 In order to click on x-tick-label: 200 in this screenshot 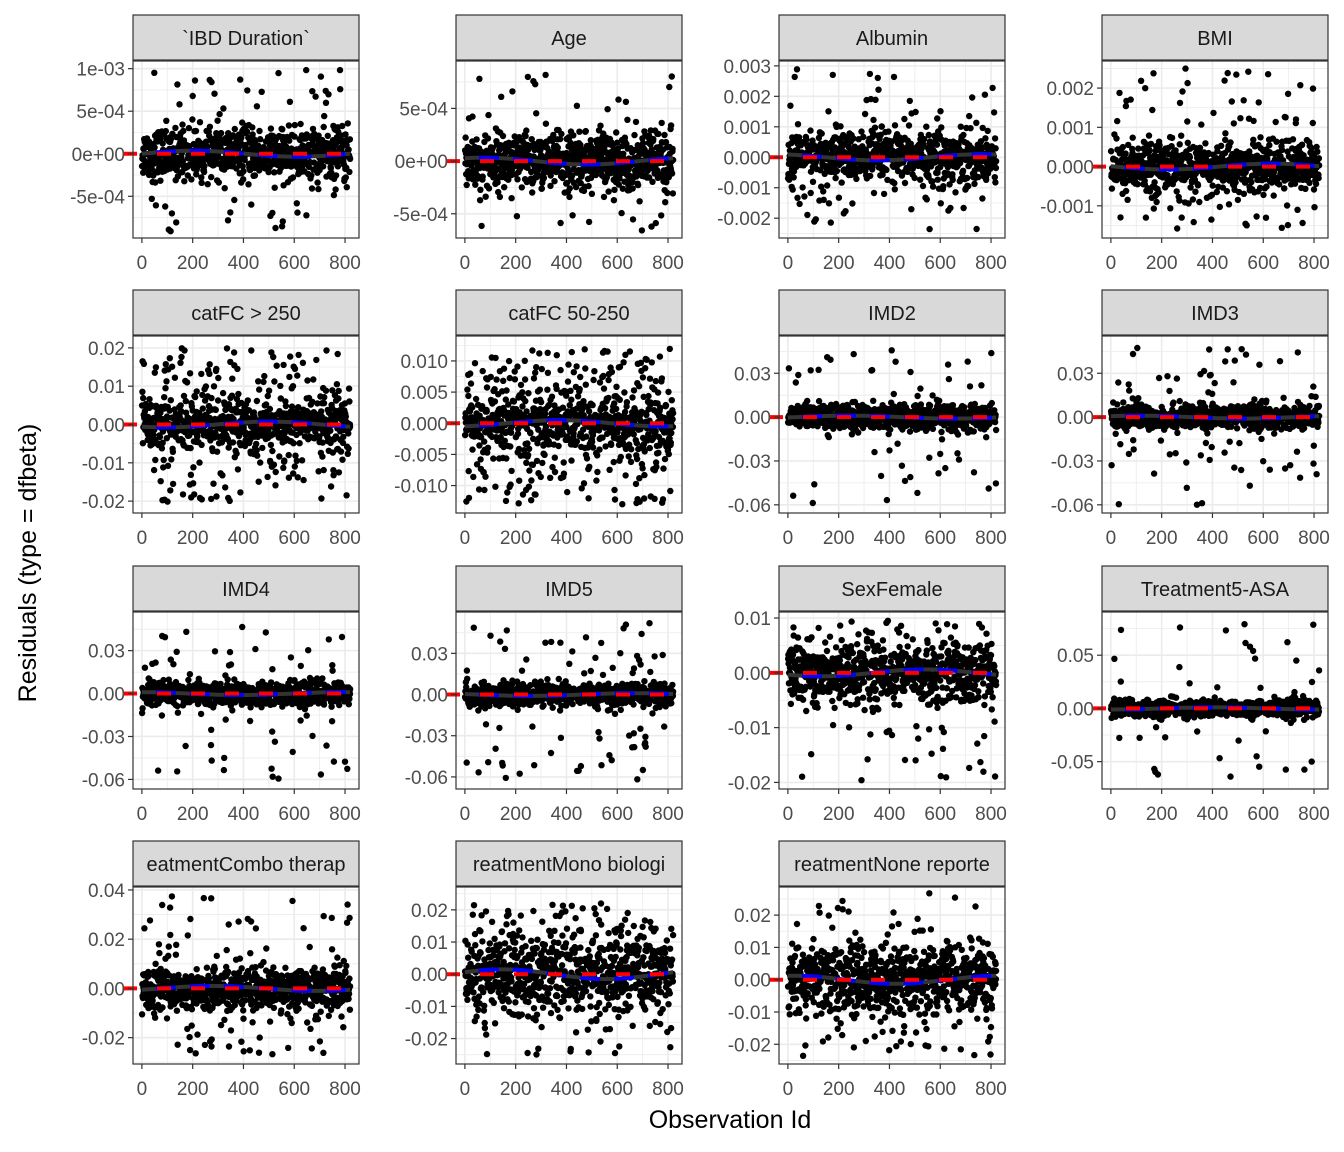, I will do `click(193, 538)`.